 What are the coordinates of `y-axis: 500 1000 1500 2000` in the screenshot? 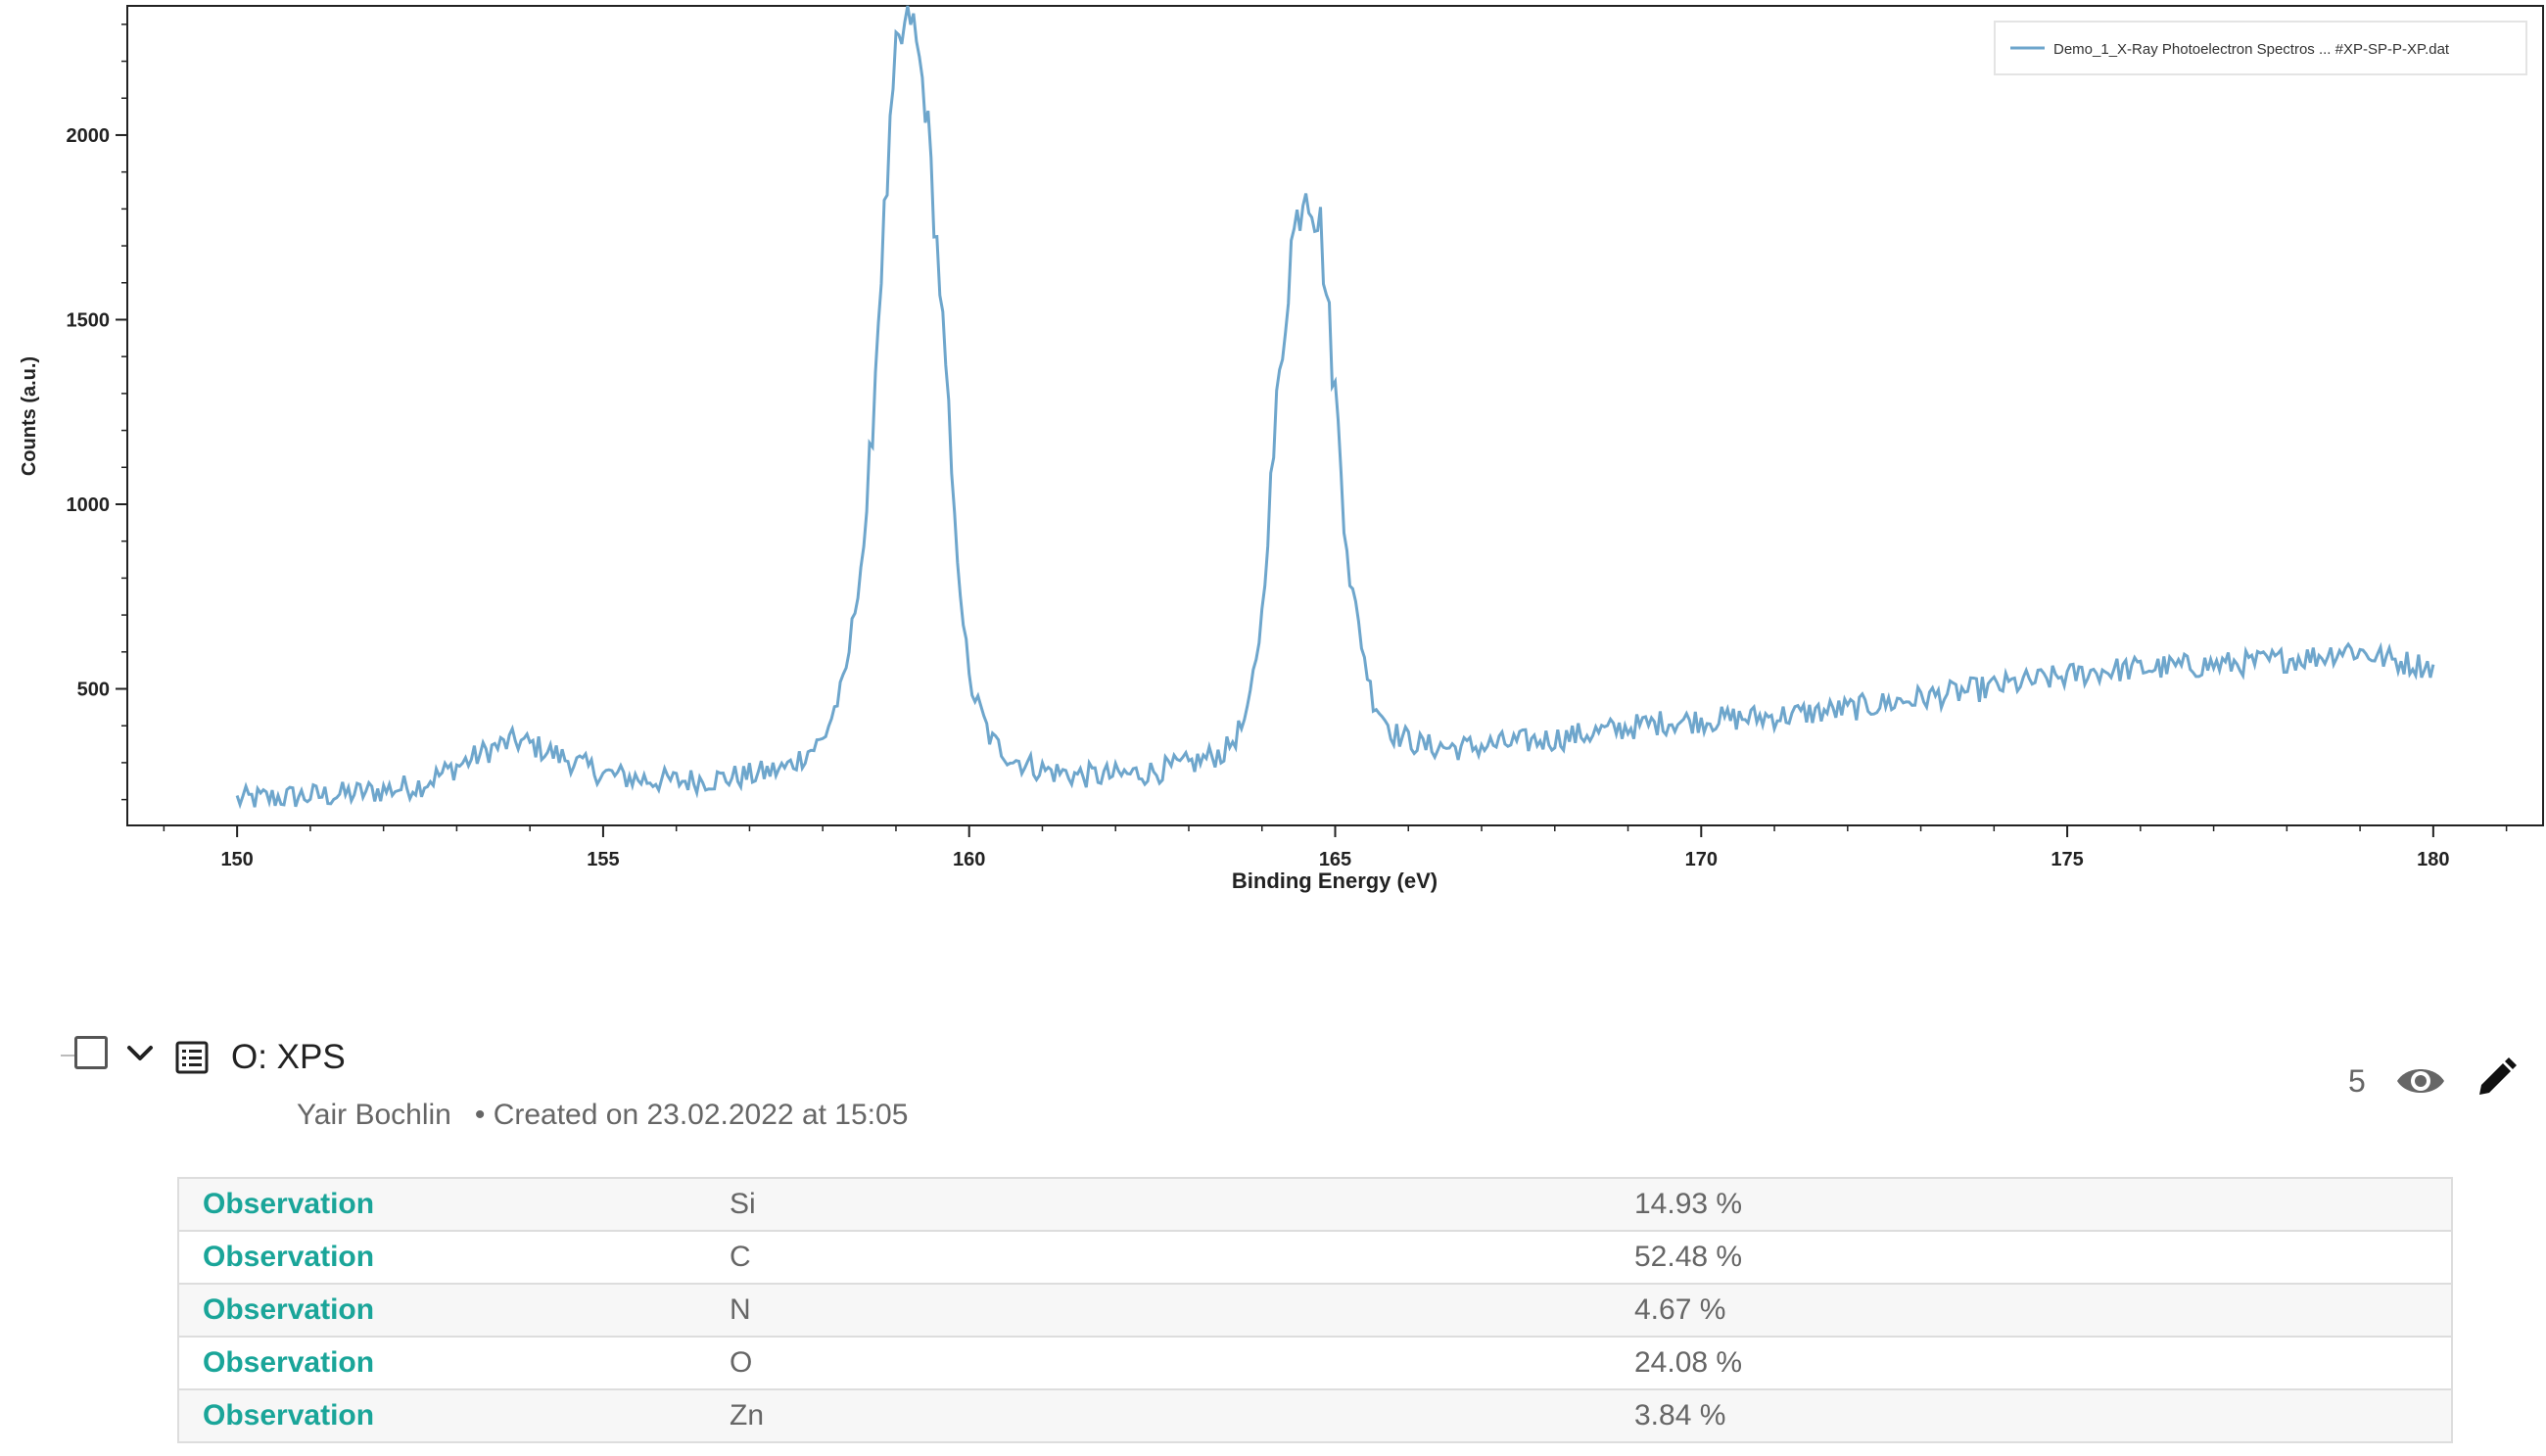 It's located at (97, 412).